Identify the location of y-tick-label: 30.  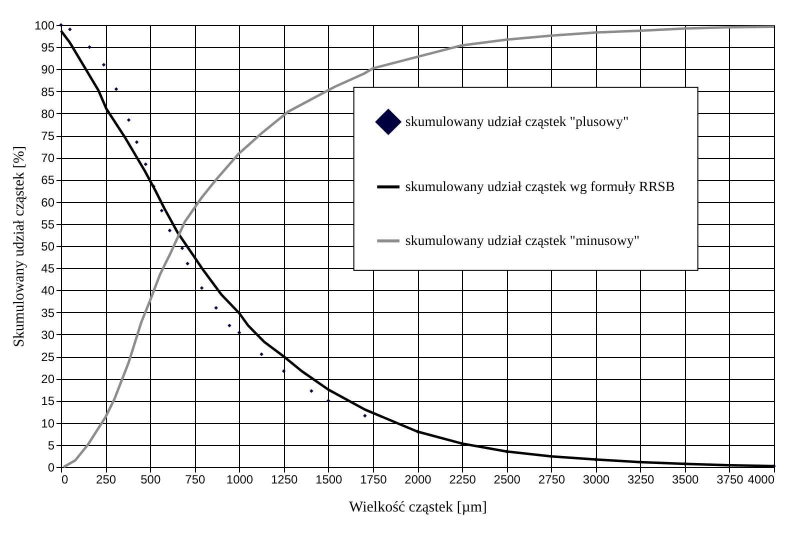
(48, 335).